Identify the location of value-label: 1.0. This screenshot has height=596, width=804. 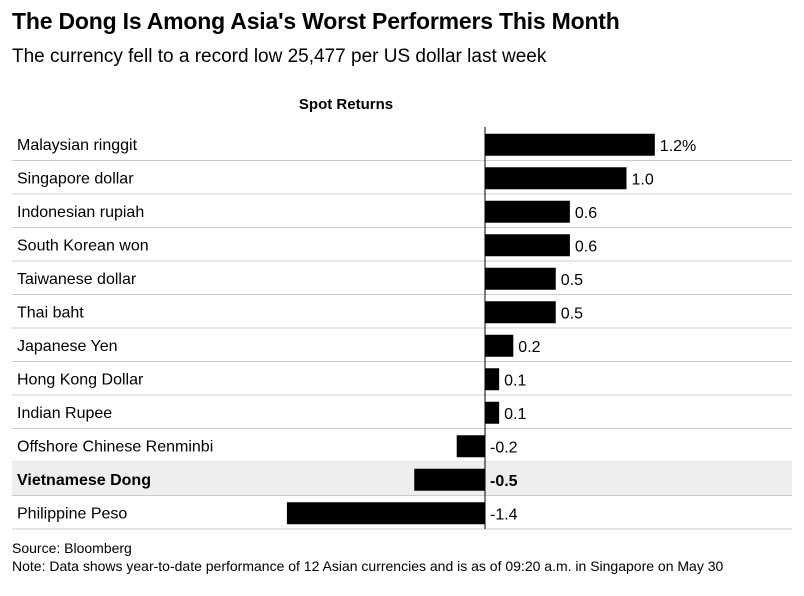
(643, 179).